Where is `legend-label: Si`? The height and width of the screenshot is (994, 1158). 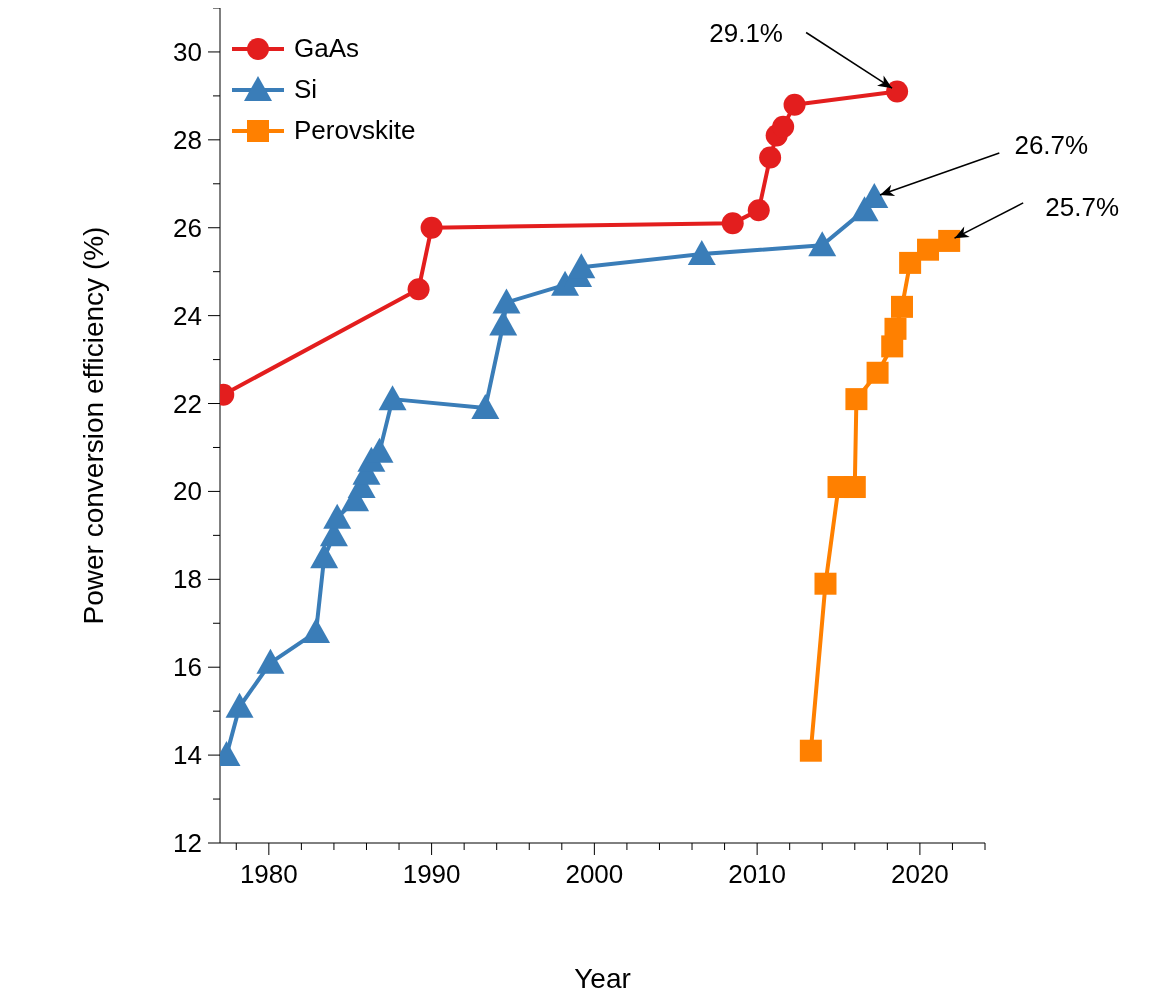 legend-label: Si is located at coordinates (306, 89).